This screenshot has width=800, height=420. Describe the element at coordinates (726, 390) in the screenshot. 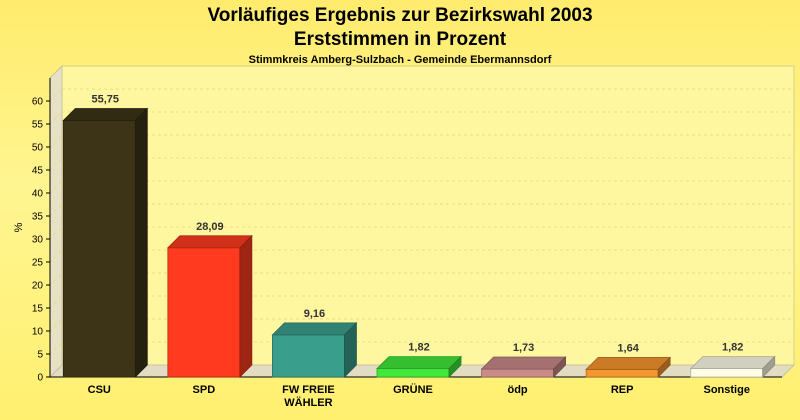

I see `category-label: Sonstige` at that location.